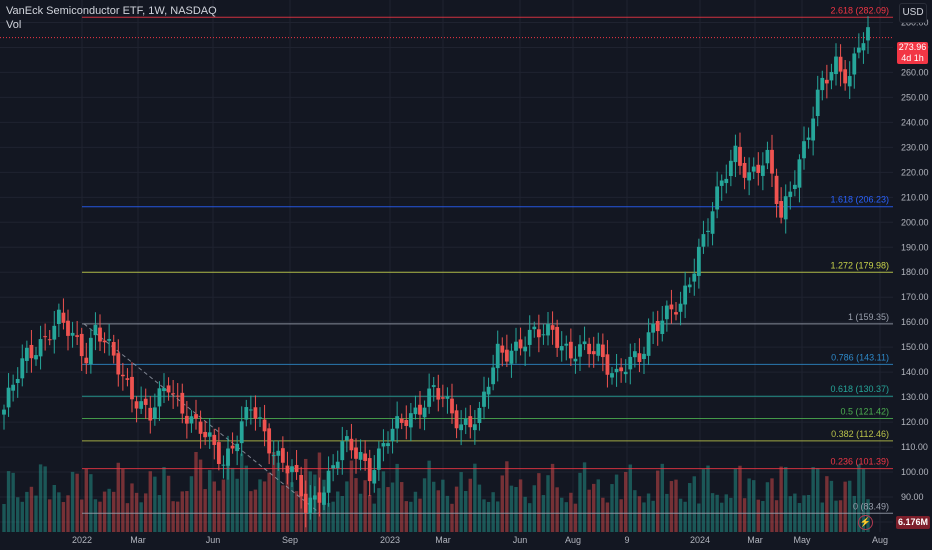 This screenshot has height=550, width=932. What do you see at coordinates (913, 13) in the screenshot?
I see `currency-button: USD` at bounding box center [913, 13].